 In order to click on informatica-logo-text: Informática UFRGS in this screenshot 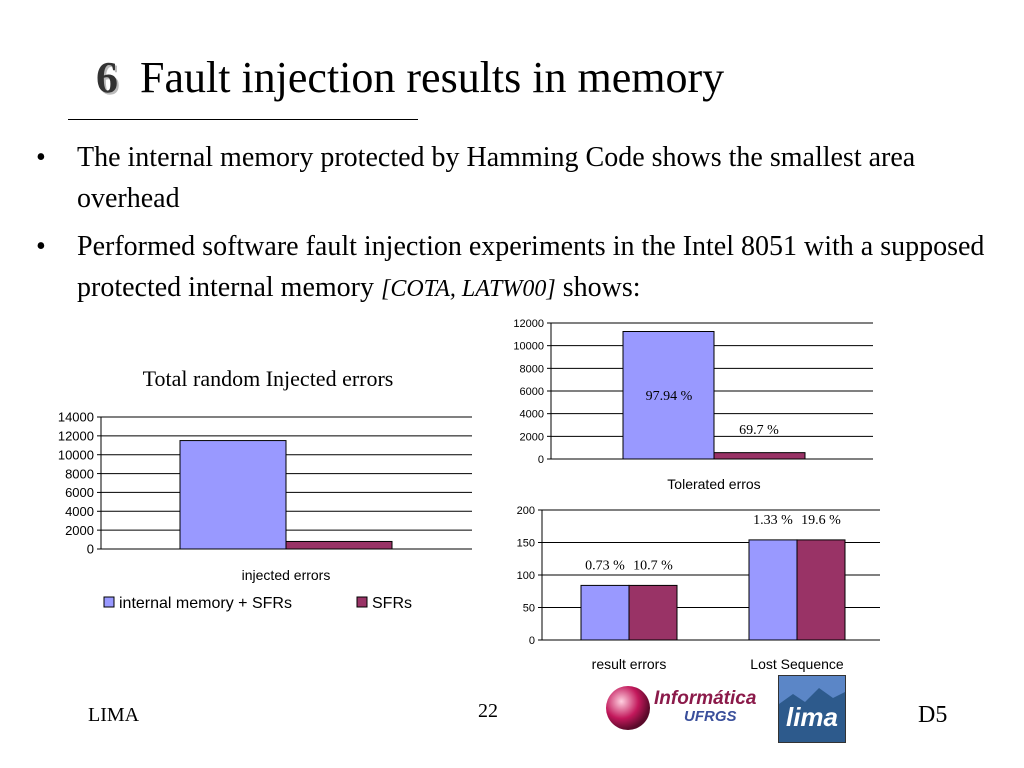, I will do `click(705, 707)`.